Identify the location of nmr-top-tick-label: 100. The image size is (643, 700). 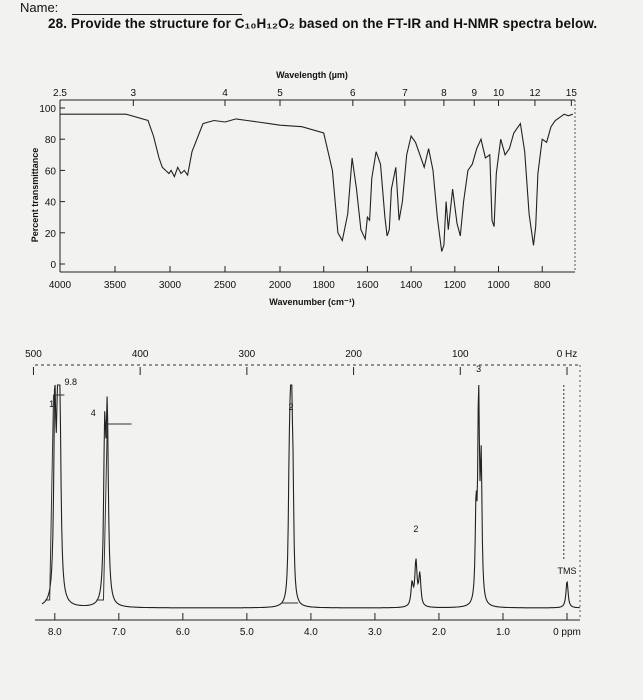
(460, 354).